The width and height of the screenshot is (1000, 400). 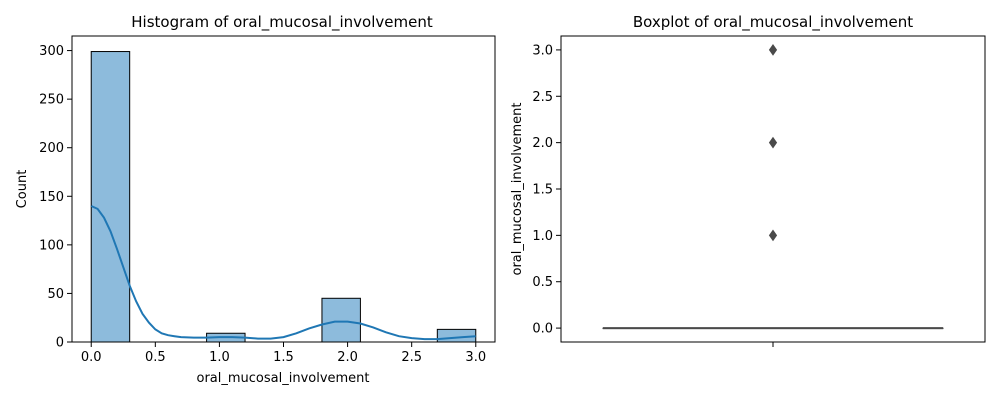 What do you see at coordinates (542, 97) in the screenshot?
I see `y-tick-label: 2.5` at bounding box center [542, 97].